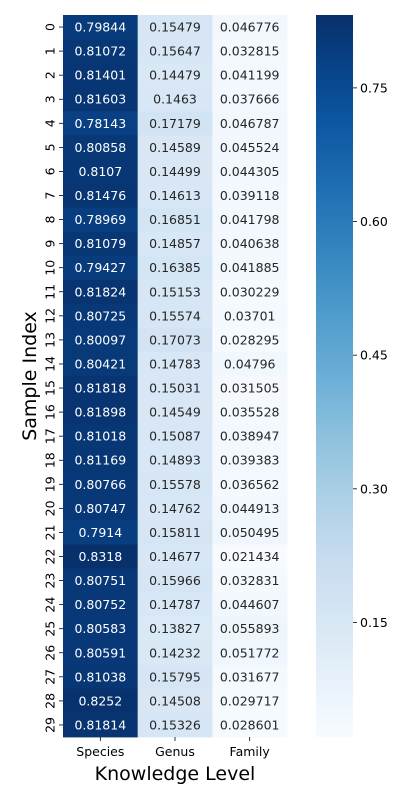  I want to click on cell-value-label: 0.15574, so click(175, 315).